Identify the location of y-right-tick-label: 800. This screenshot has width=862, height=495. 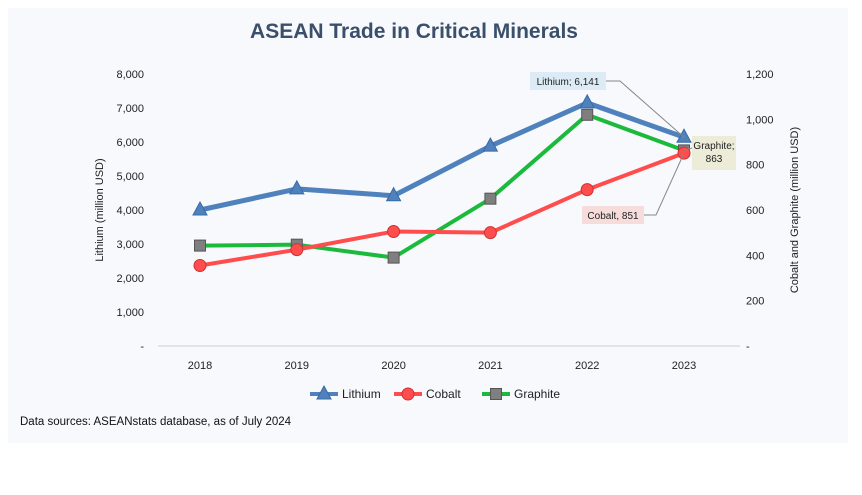
(755, 166).